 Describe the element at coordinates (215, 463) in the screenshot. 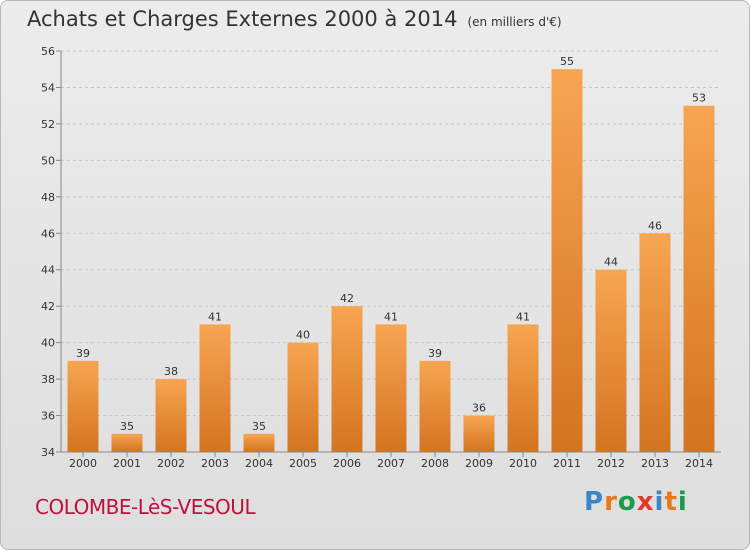

I see `x-tick-label: 2003` at that location.